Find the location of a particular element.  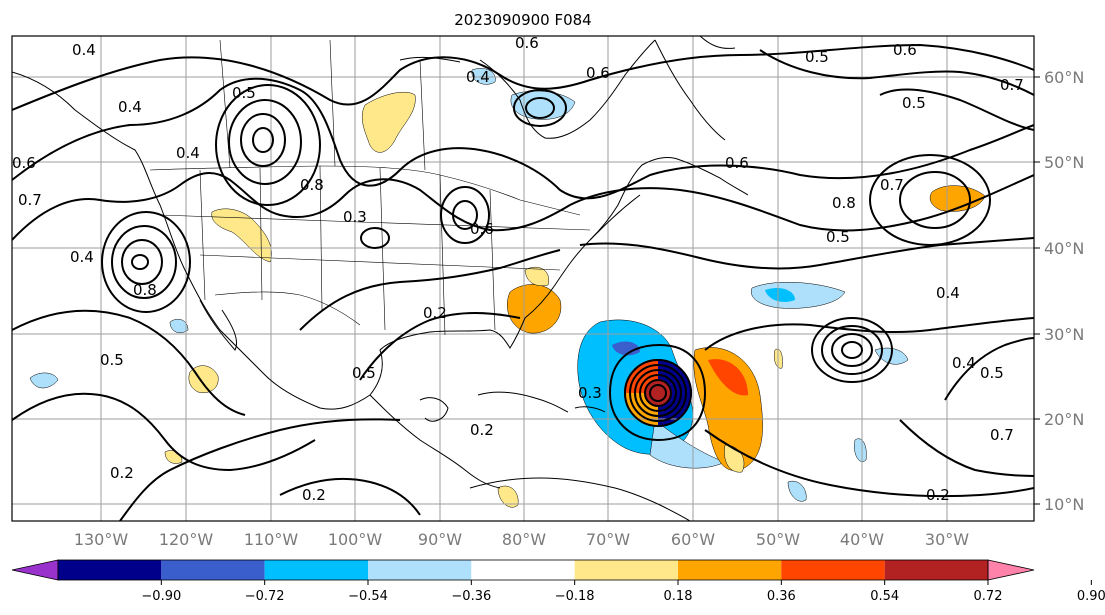

colorbar-extend-low is located at coordinates (35, 570).